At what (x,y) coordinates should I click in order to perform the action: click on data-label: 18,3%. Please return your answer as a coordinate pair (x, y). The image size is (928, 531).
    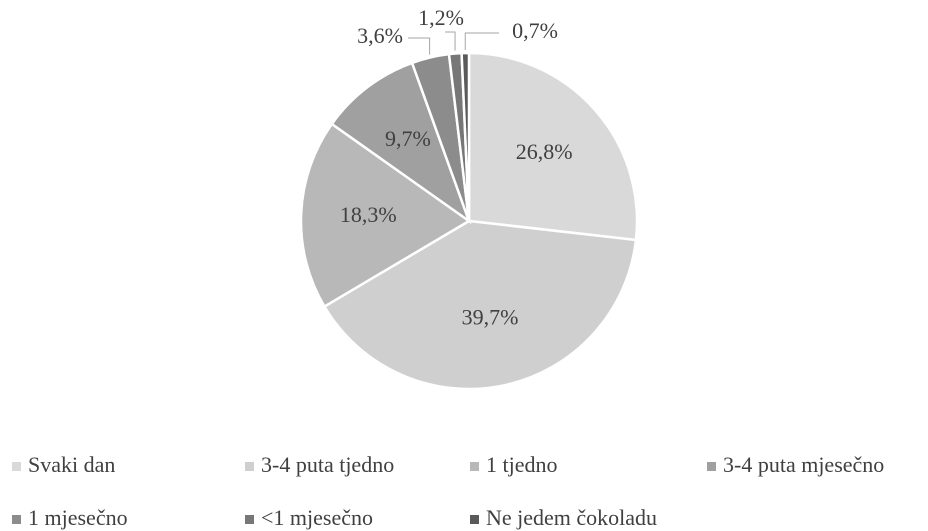
    Looking at the image, I should click on (368, 214).